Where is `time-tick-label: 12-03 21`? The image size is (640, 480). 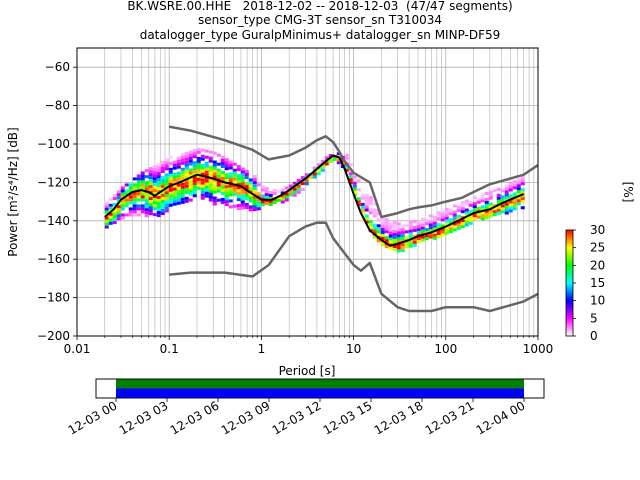 time-tick-label: 12-03 21 is located at coordinates (450, 417).